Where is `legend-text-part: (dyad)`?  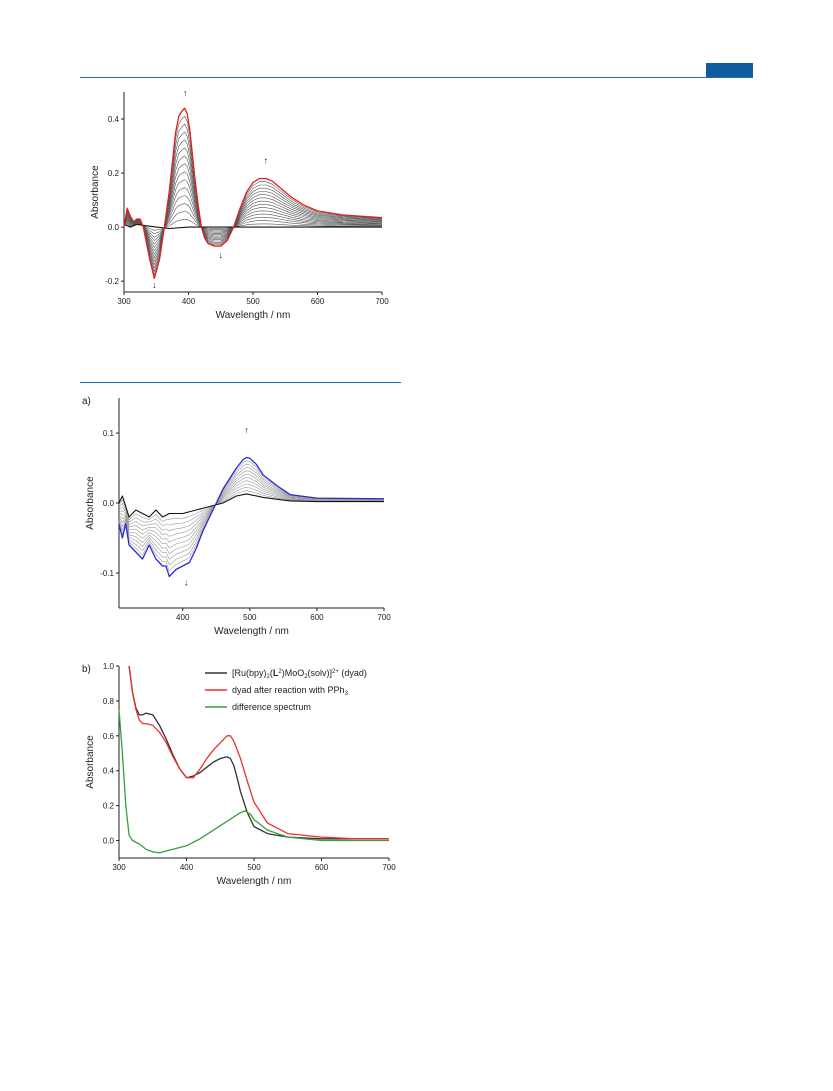
legend-text-part: (dyad) is located at coordinates (353, 673).